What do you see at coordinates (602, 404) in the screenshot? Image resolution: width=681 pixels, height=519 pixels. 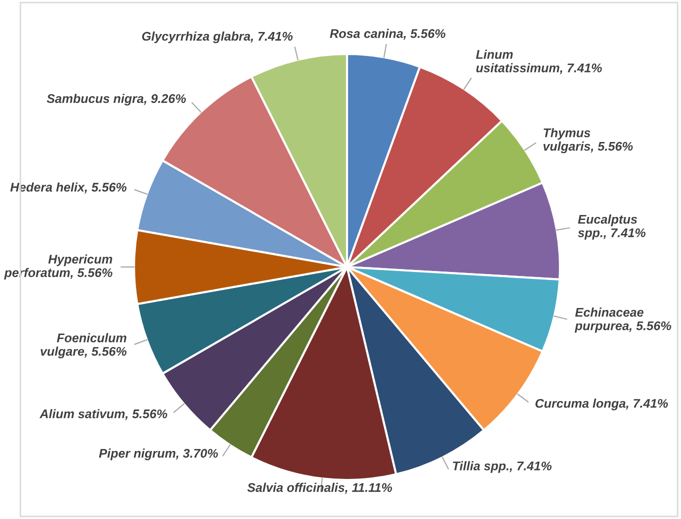 I see `slice-label: Curcuma longa, 7.41%` at bounding box center [602, 404].